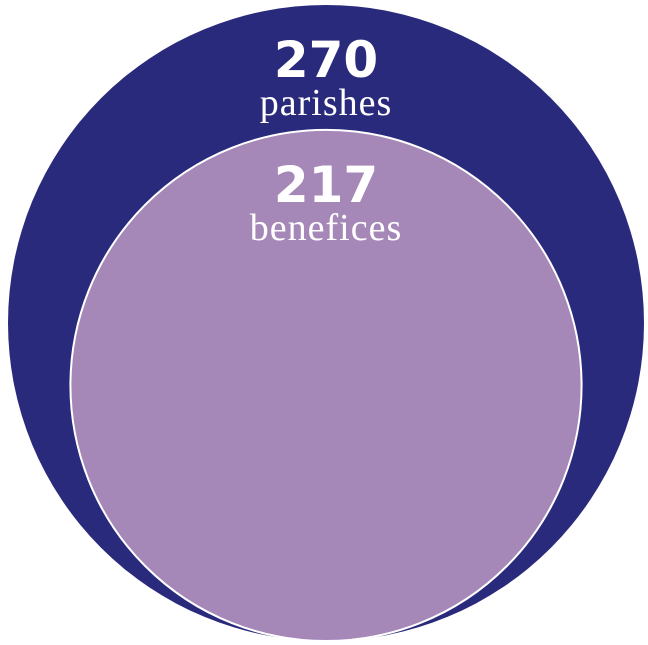 This screenshot has width=648, height=645. What do you see at coordinates (326, 60) in the screenshot?
I see `value-label: 270` at bounding box center [326, 60].